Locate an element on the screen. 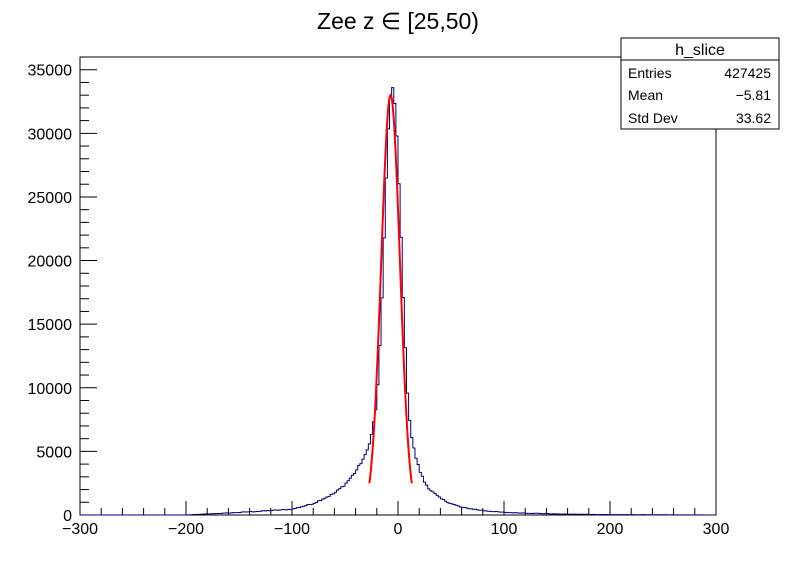 Image resolution: width=796 pixels, height=572 pixels. x-tick-label: −200 is located at coordinates (186, 529).